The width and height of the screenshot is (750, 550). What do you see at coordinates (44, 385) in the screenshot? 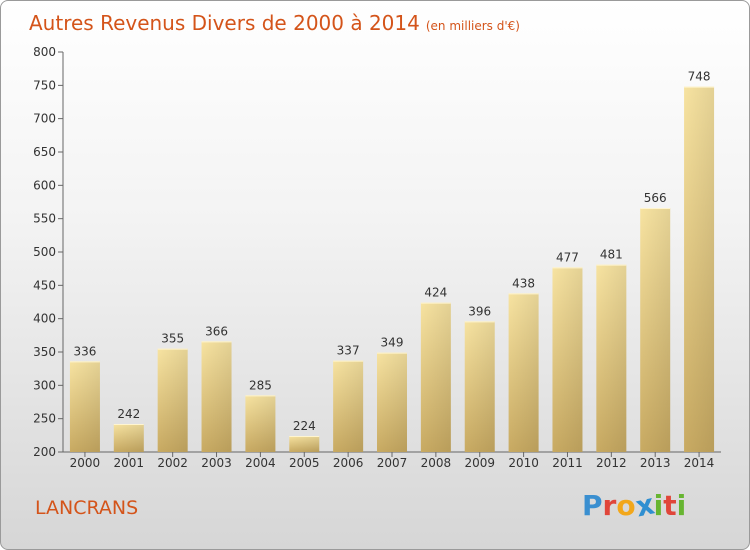
I see `y-tick-label: 300` at bounding box center [44, 385].